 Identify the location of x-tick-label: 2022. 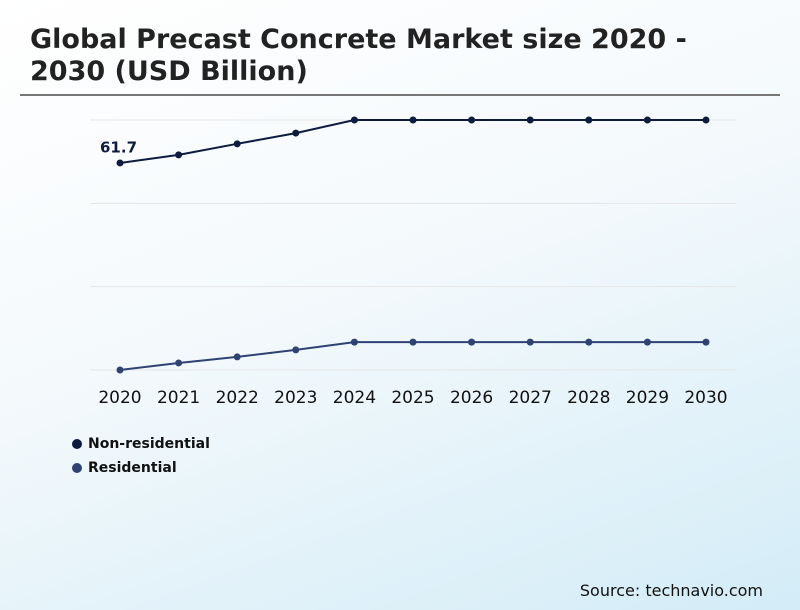
(237, 398).